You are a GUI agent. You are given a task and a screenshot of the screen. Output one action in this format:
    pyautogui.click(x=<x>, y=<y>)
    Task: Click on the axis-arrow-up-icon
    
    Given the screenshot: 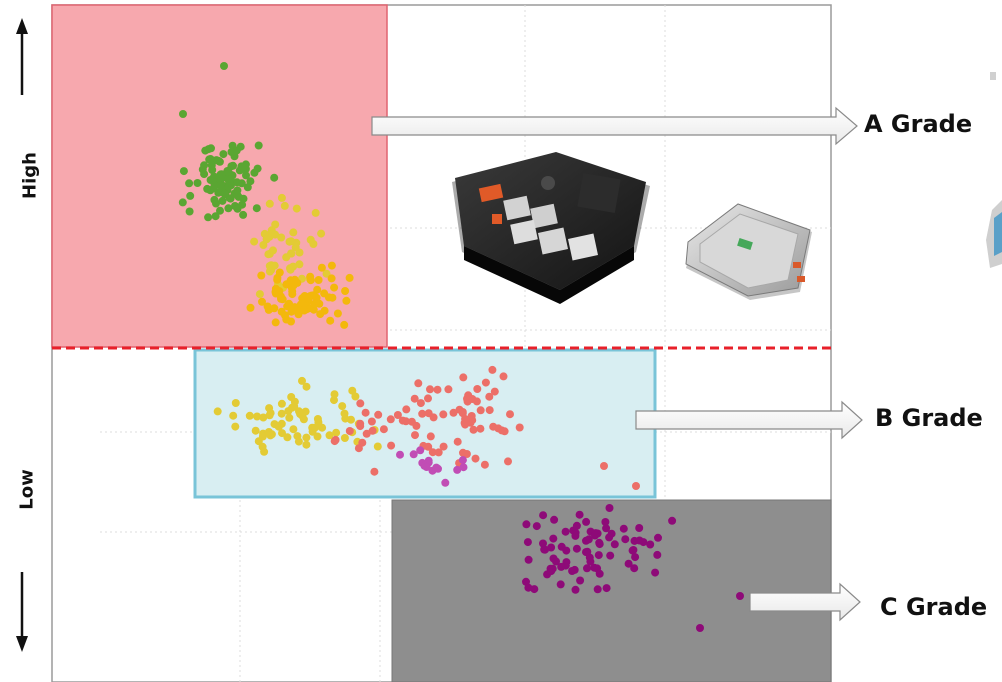 What is the action you would take?
    pyautogui.click(x=22, y=56)
    